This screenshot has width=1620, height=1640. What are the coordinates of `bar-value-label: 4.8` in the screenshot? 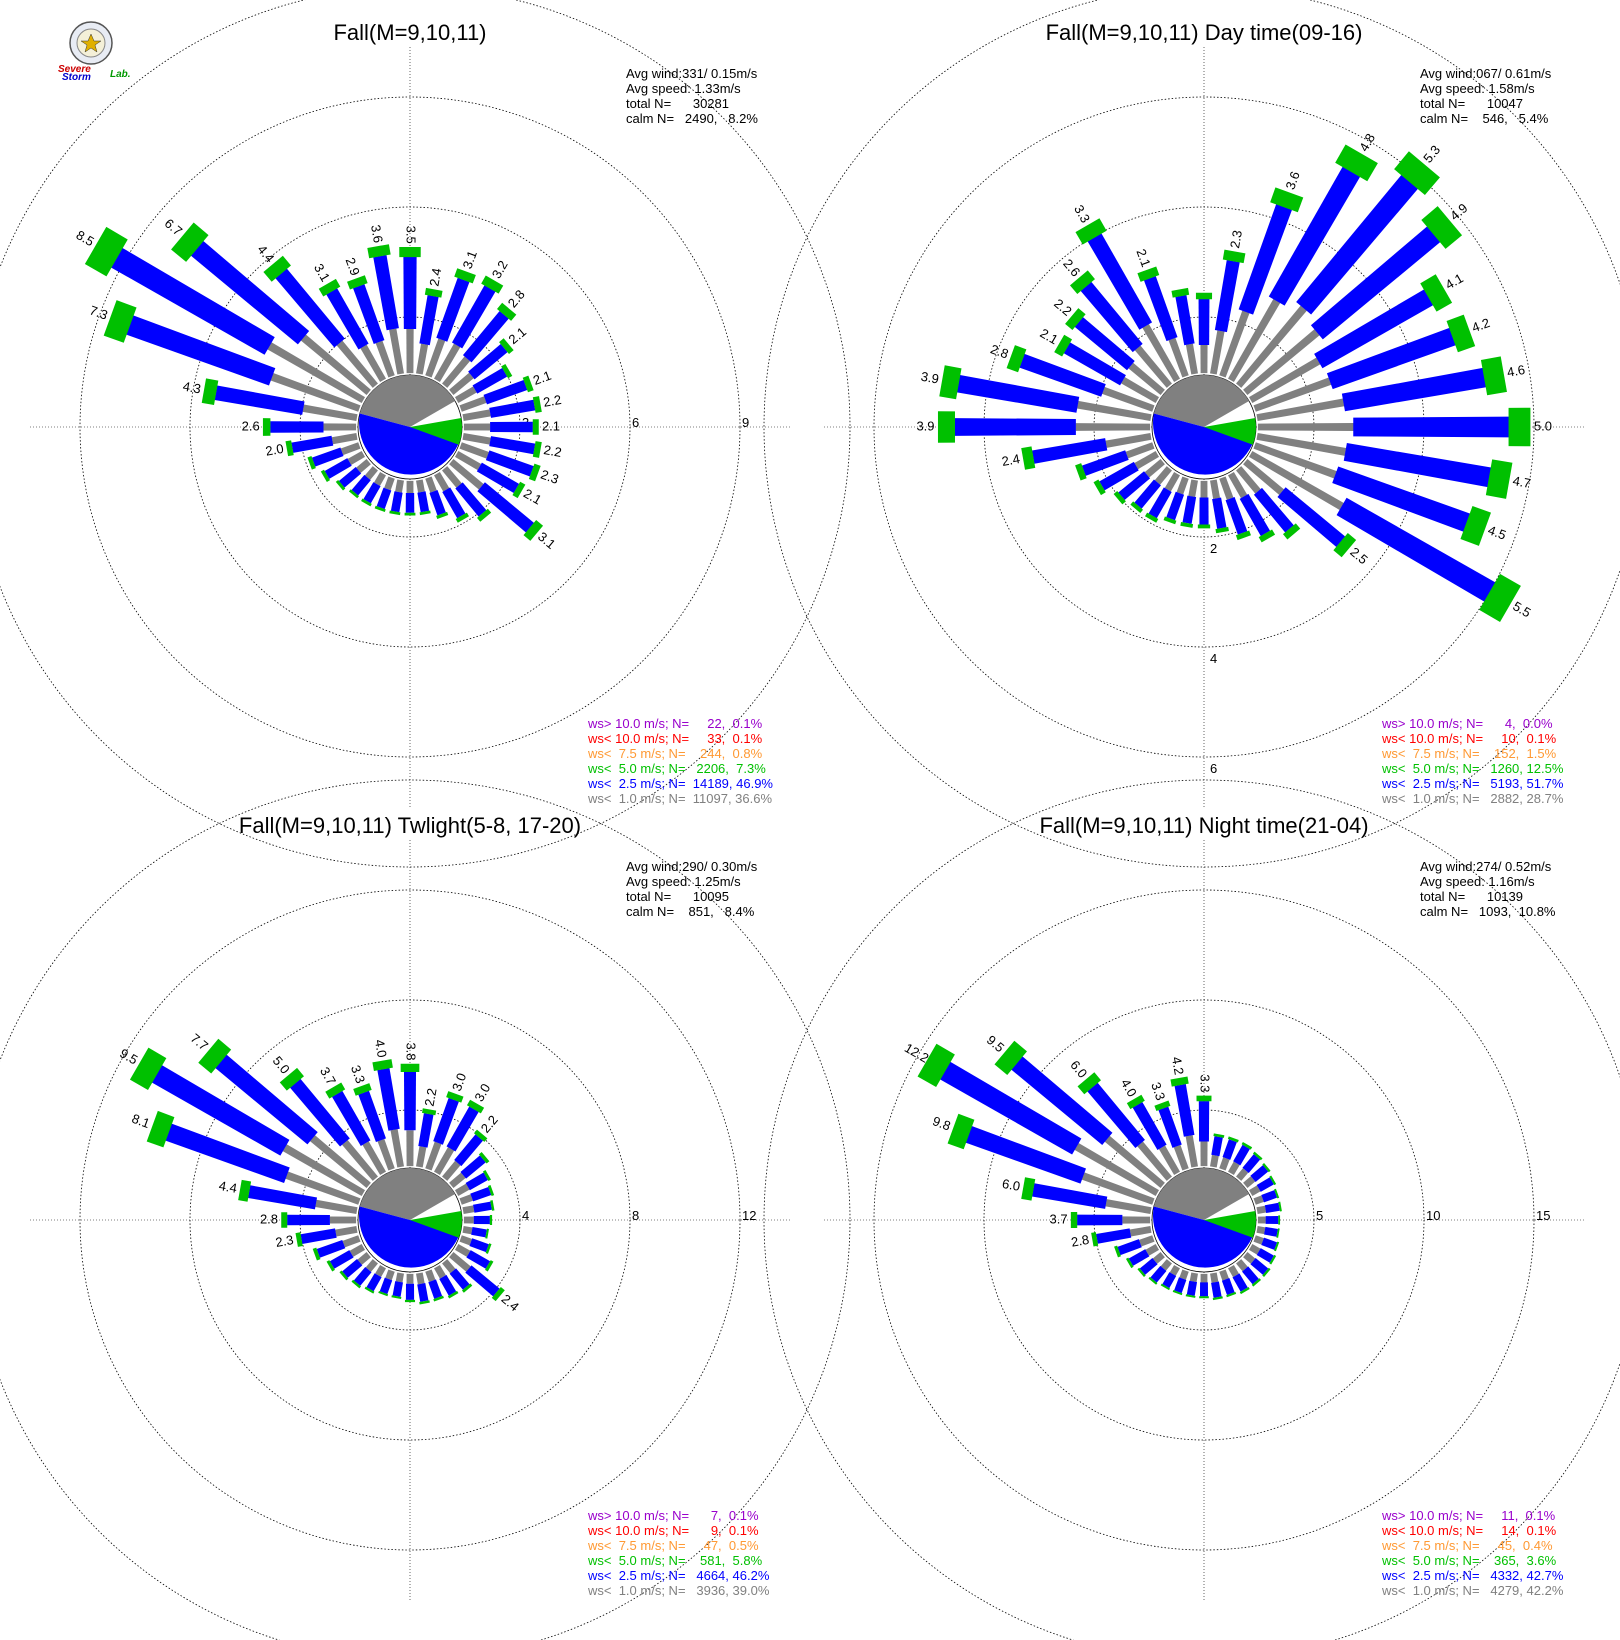 It's located at (1367, 142).